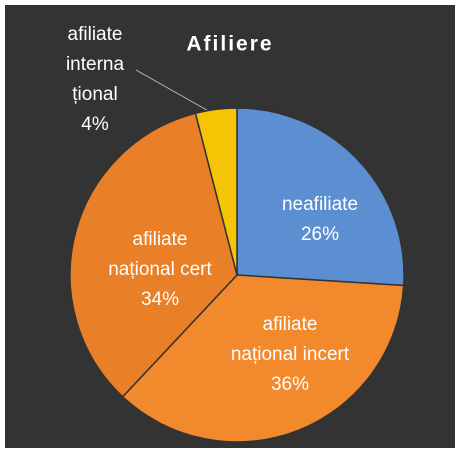 The height and width of the screenshot is (453, 461). What do you see at coordinates (94, 94) in the screenshot?
I see `slice-label: țional` at bounding box center [94, 94].